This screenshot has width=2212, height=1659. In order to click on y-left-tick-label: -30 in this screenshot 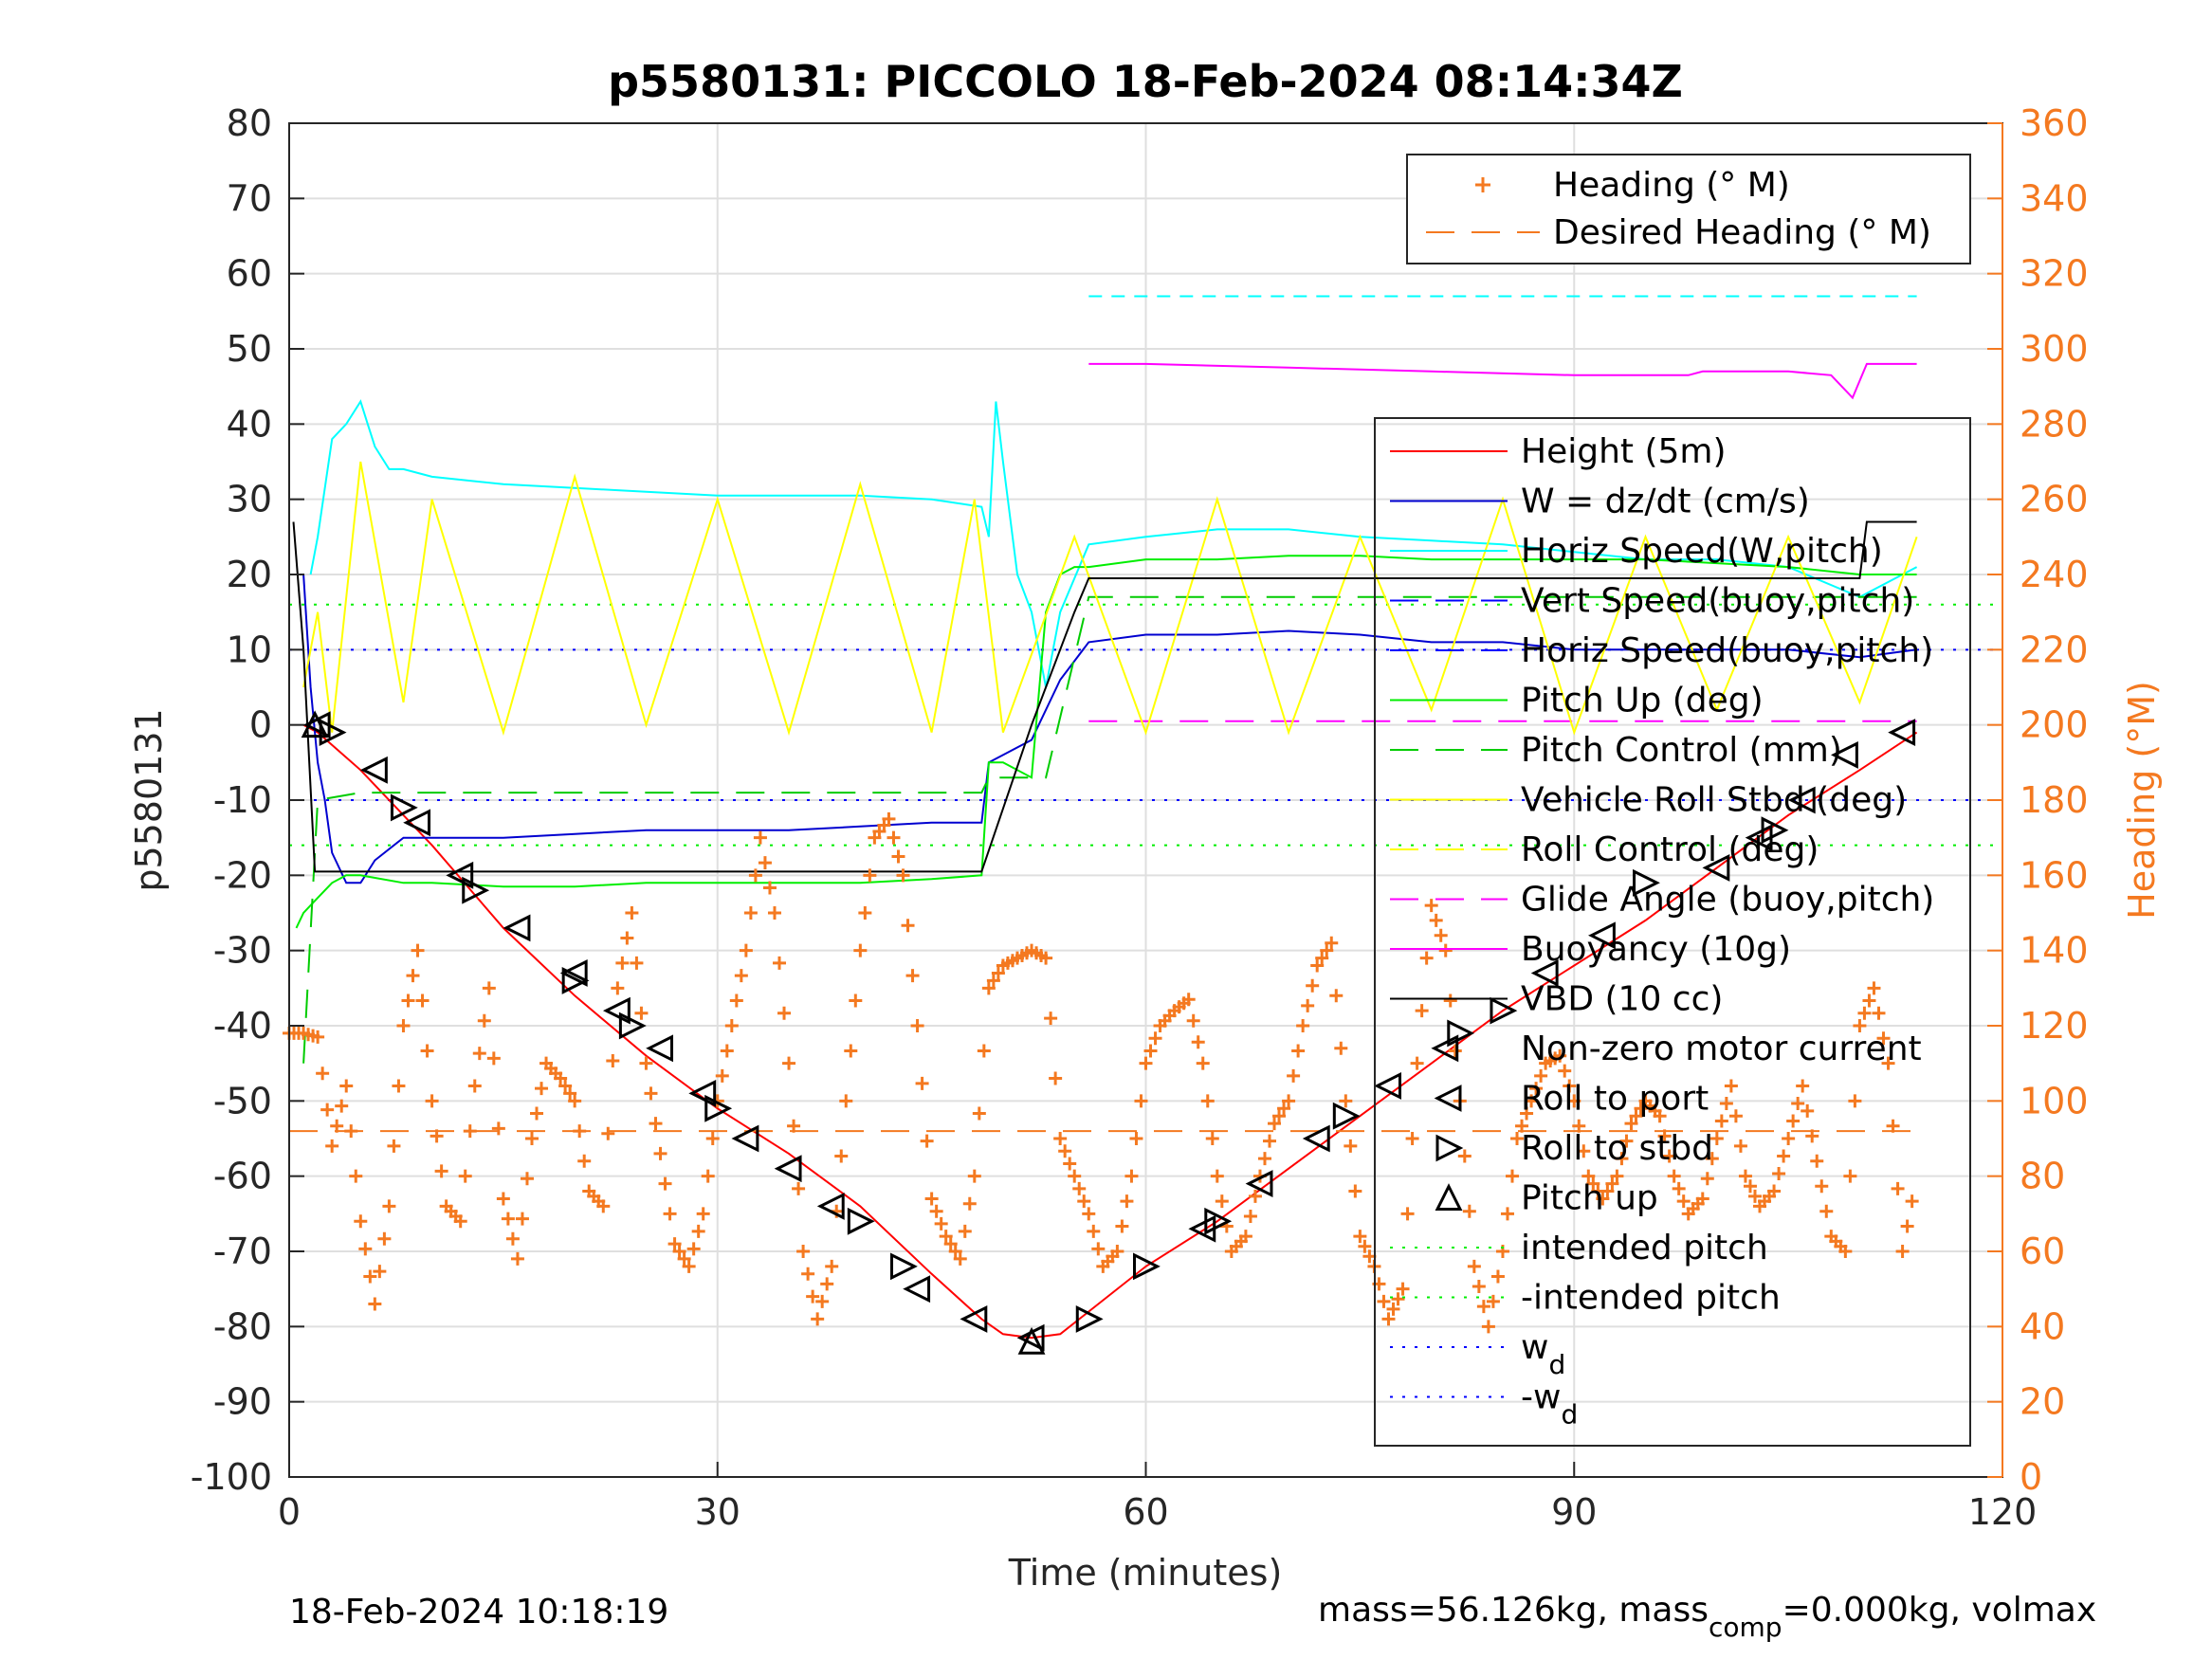, I will do `click(242, 951)`.